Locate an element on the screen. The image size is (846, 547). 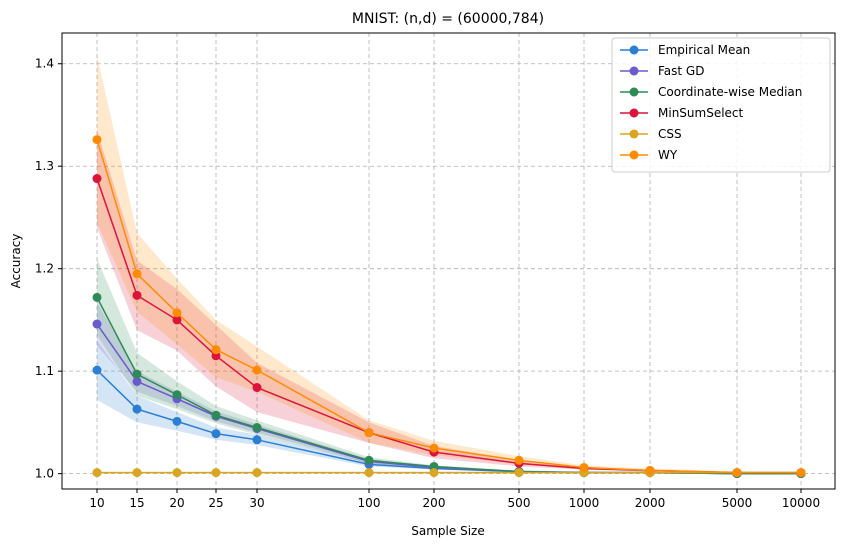
legend-marker-coordinate-wise-median is located at coordinates (634, 92).